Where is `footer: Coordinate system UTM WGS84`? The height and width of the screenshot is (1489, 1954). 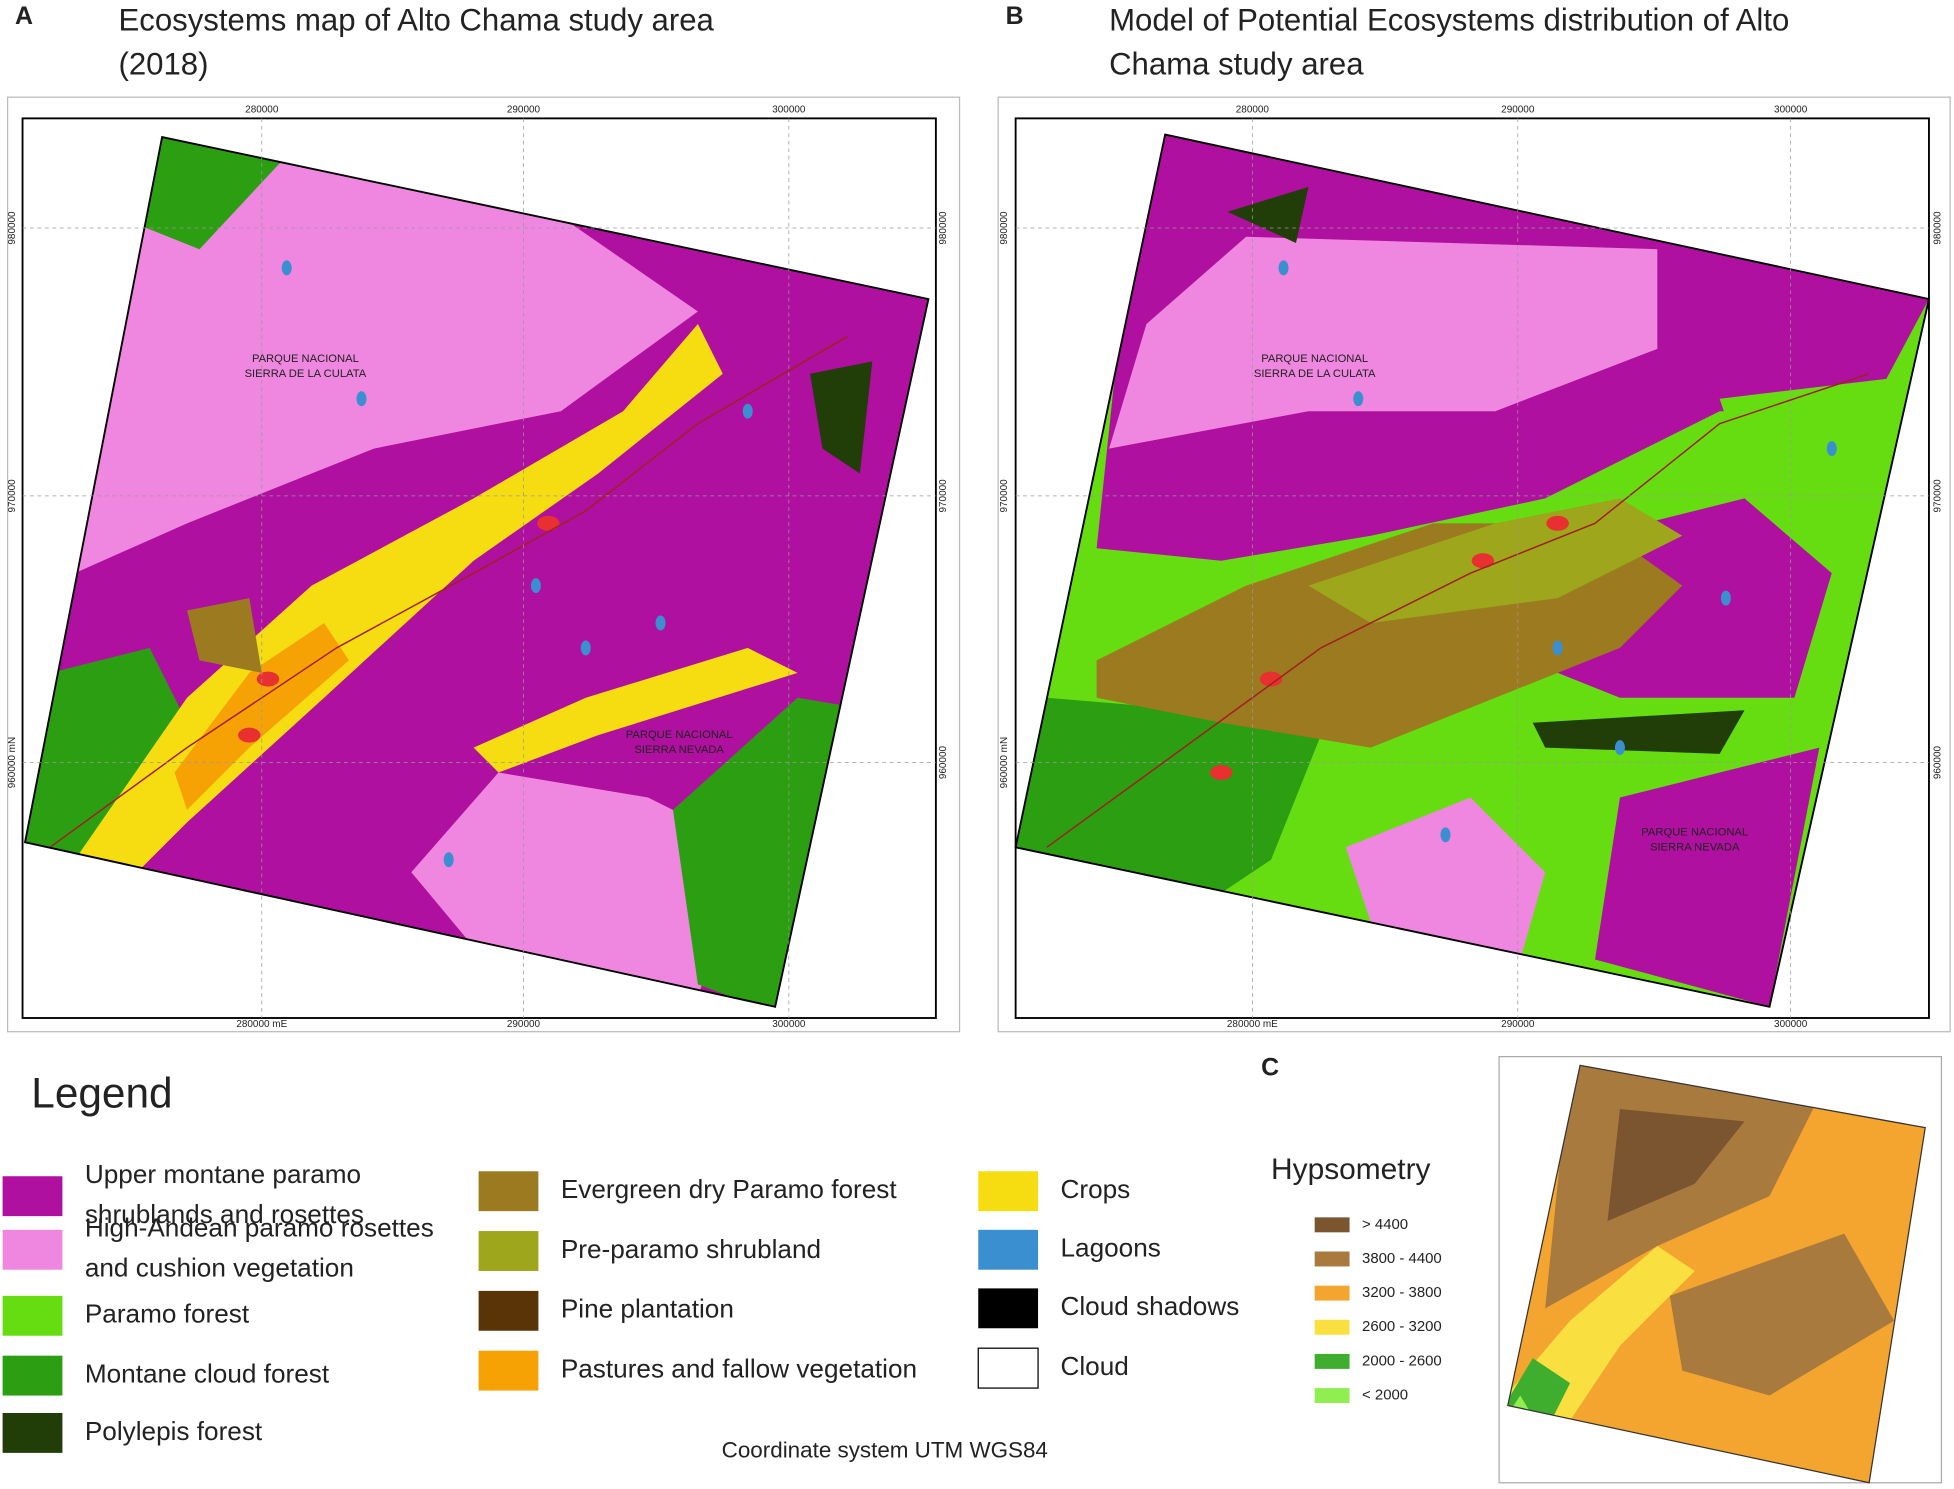
footer: Coordinate system UTM WGS84 is located at coordinates (885, 1450).